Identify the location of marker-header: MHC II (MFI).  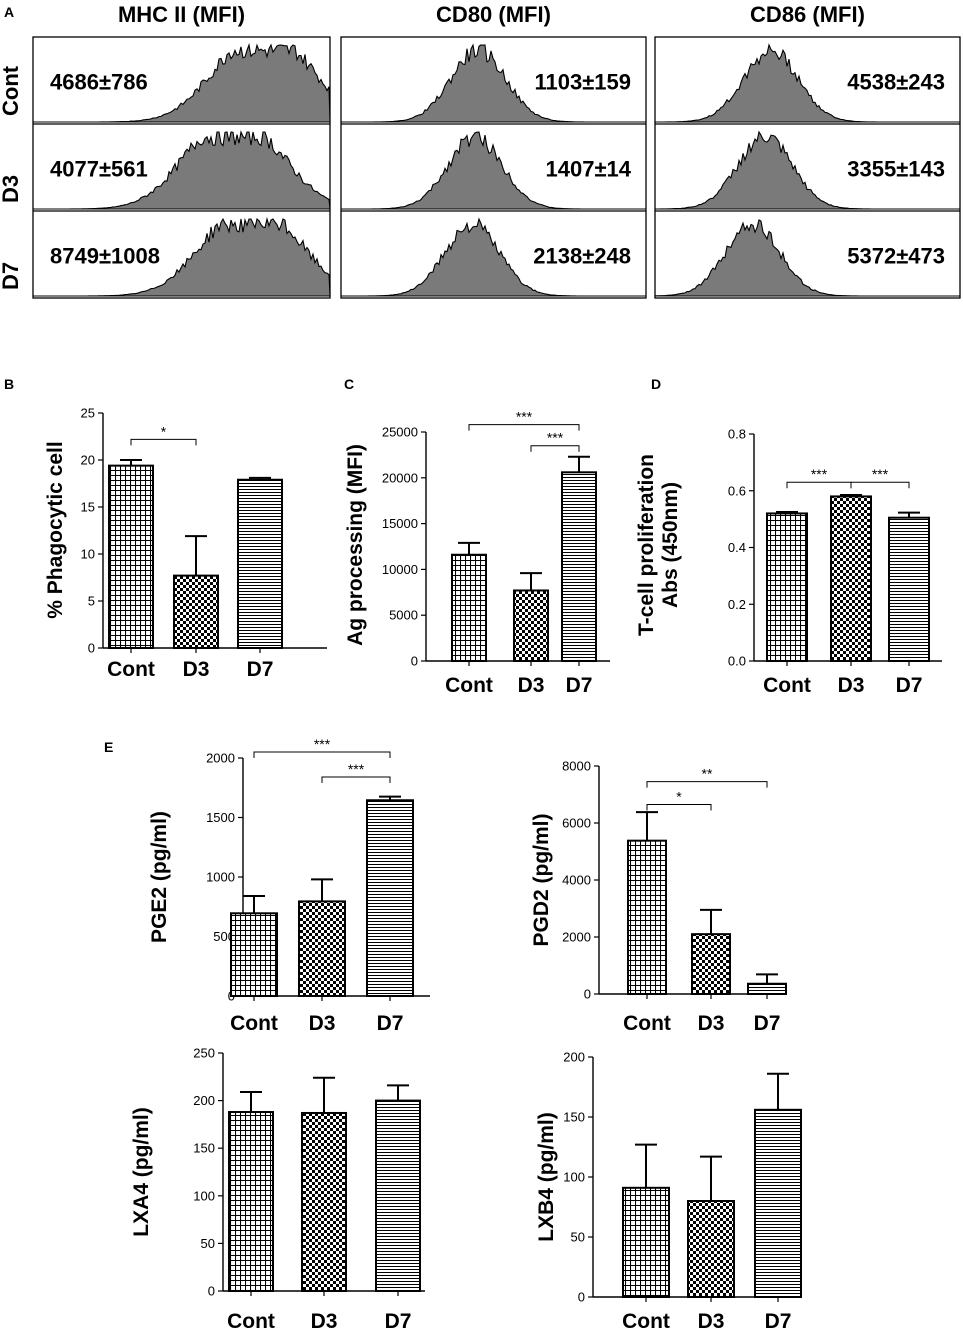
(181, 14).